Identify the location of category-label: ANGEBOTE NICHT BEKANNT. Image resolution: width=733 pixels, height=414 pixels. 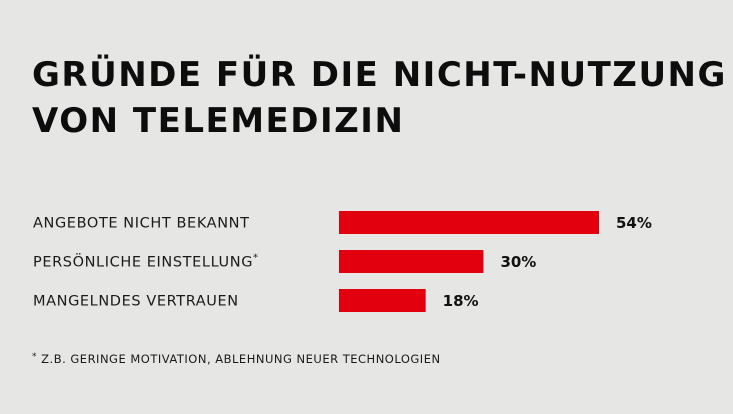
(141, 224).